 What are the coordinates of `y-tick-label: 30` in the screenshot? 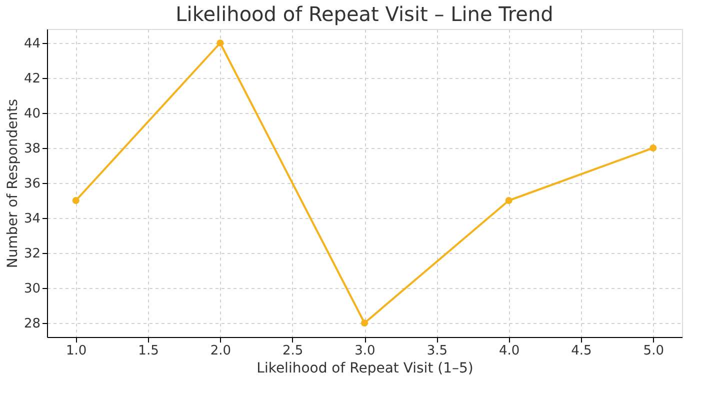 It's located at (32, 289).